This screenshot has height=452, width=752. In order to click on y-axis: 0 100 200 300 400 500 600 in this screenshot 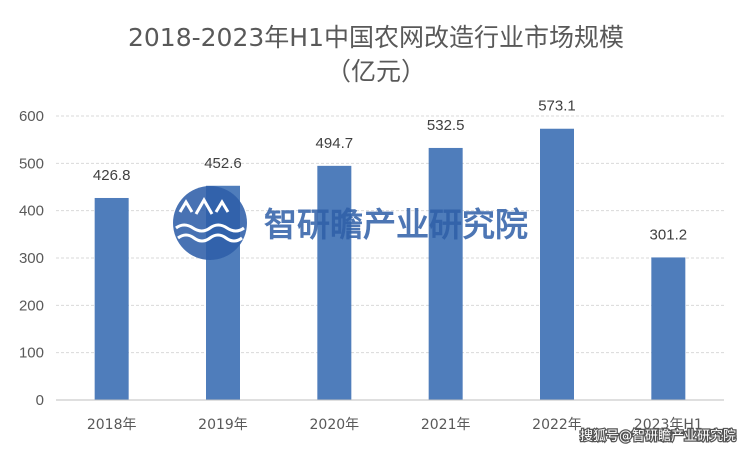, I will do `click(31, 258)`.